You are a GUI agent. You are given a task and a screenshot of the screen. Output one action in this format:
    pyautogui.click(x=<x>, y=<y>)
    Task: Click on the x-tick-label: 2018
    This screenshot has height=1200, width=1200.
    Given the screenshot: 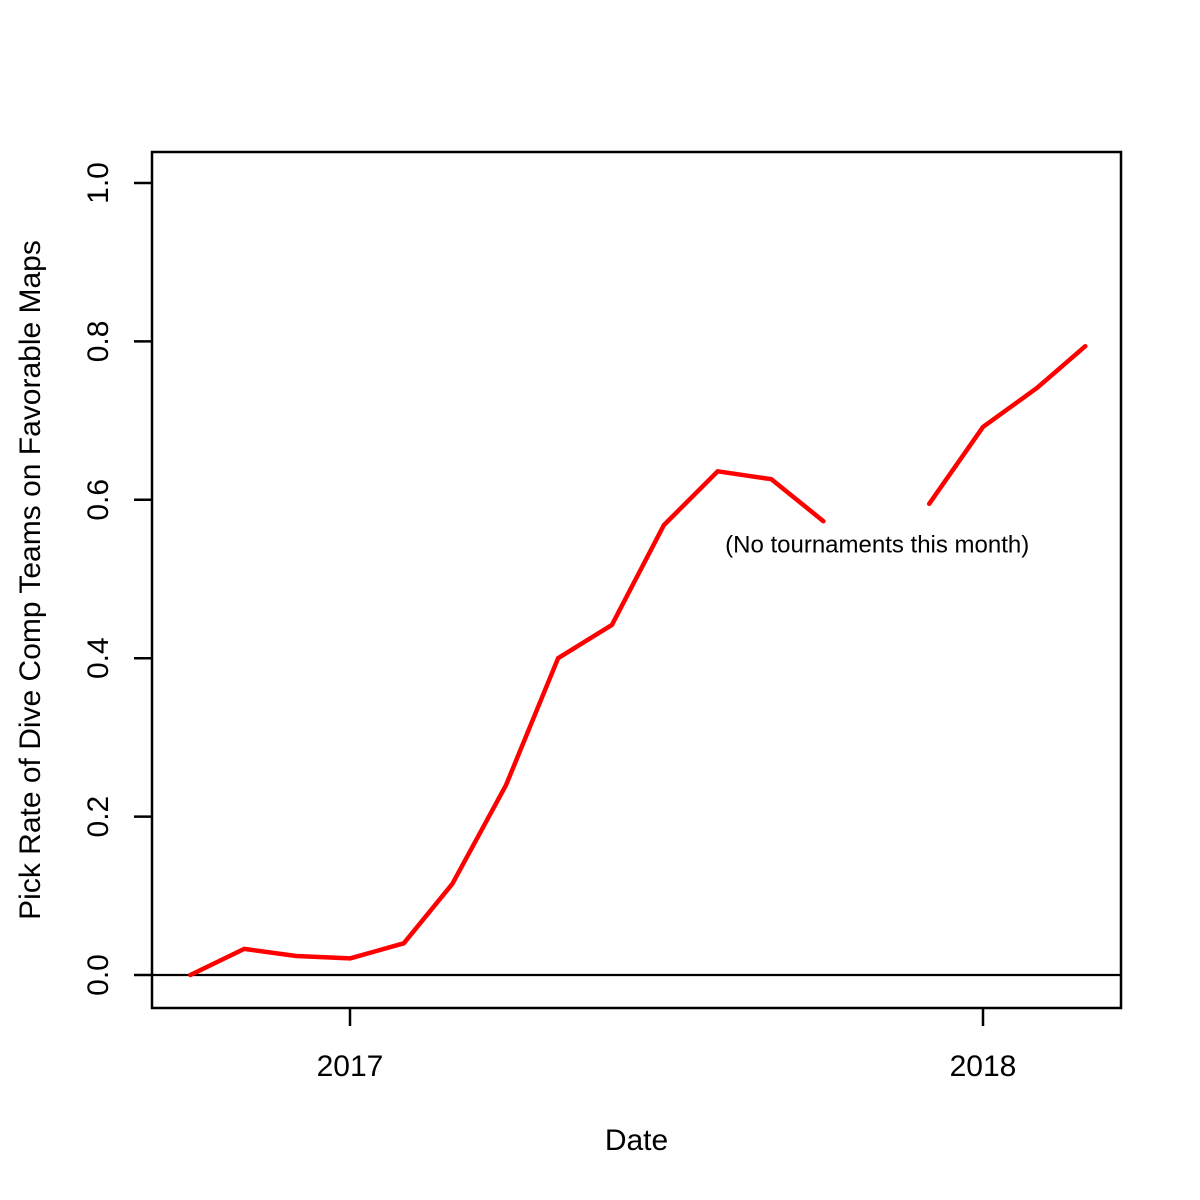 What is the action you would take?
    pyautogui.click(x=983, y=1066)
    